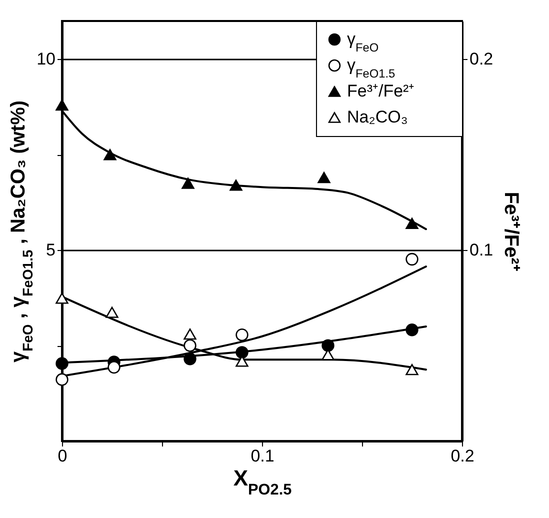 The height and width of the screenshot is (518, 549). What do you see at coordinates (262, 482) in the screenshot?
I see `x-axis-title: X$_{PO2.5}$` at bounding box center [262, 482].